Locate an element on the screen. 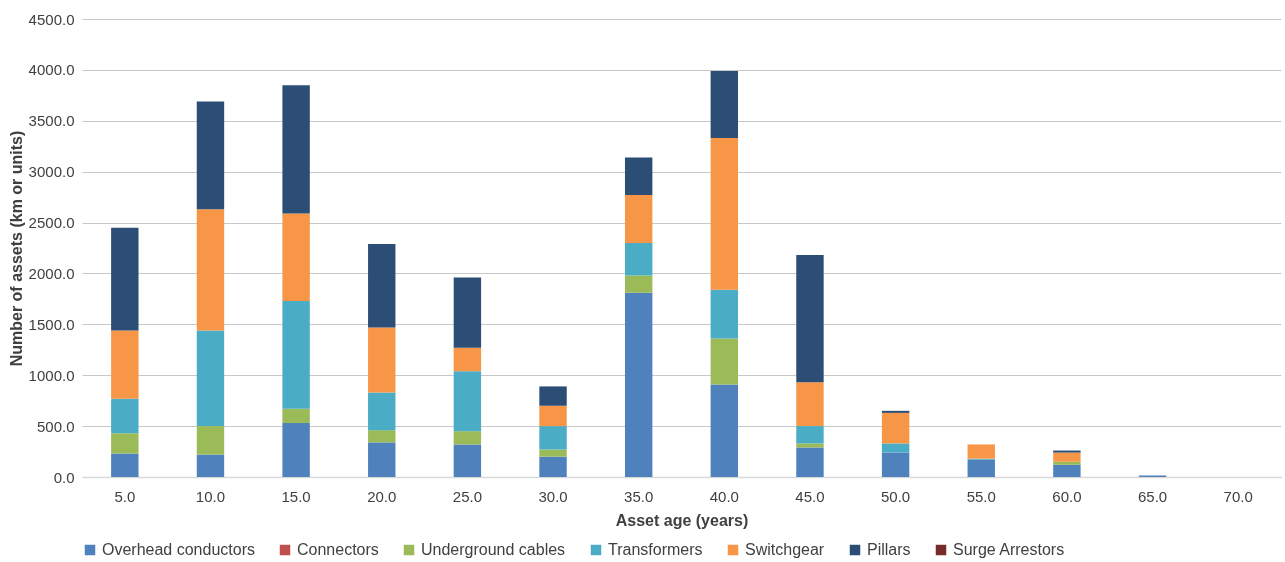 The image size is (1285, 562). x-tick-label: 50.0 is located at coordinates (896, 496).